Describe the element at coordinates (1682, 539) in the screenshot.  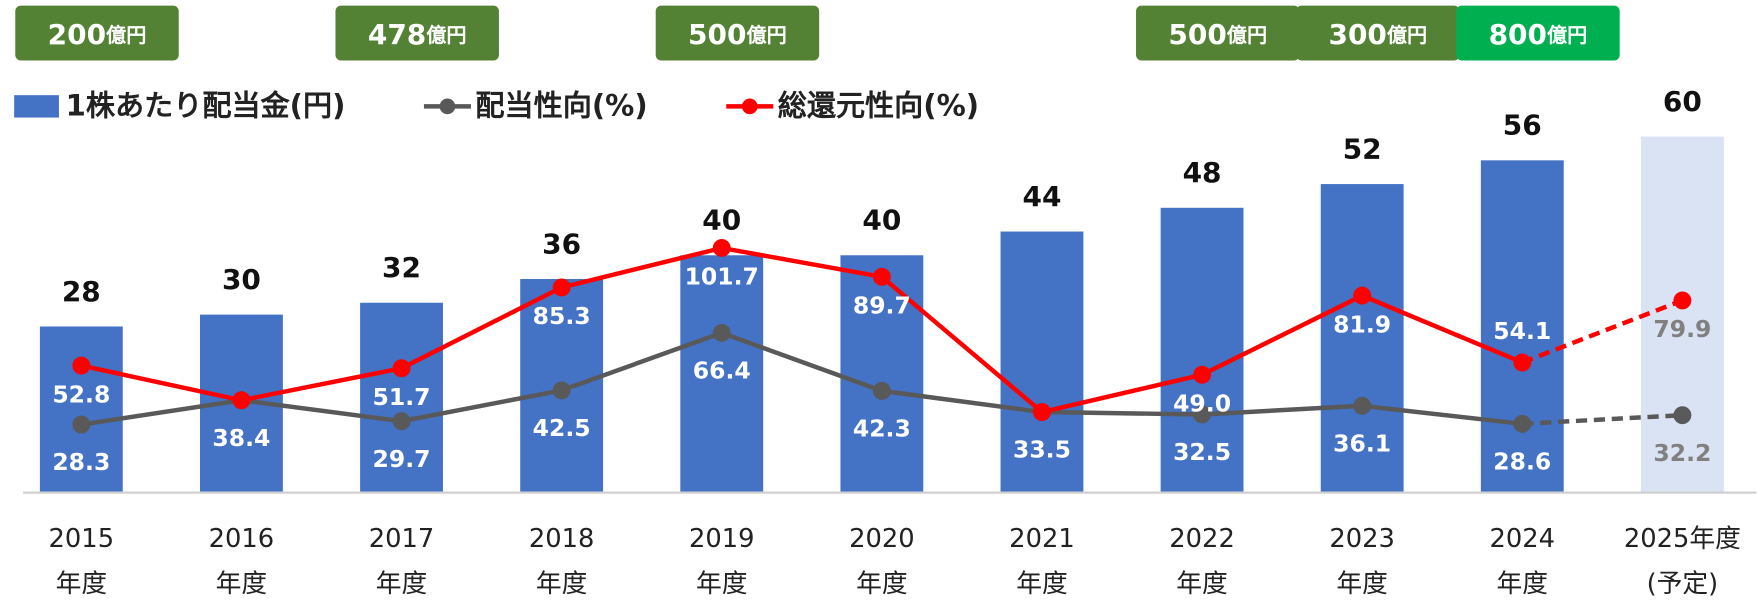
I see `x-tick-label: 2025年度` at that location.